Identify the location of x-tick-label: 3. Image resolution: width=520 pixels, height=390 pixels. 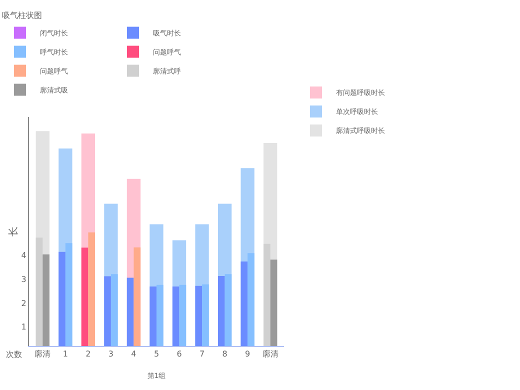
(111, 354).